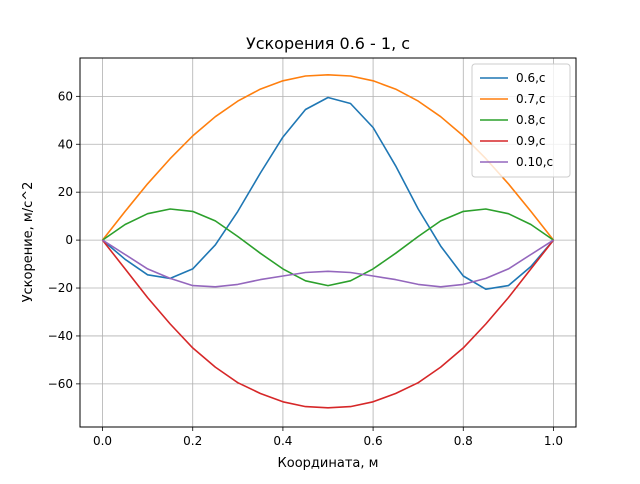 Image resolution: width=640 pixels, height=484 pixels. I want to click on y-tick-label: −20, so click(60, 288).